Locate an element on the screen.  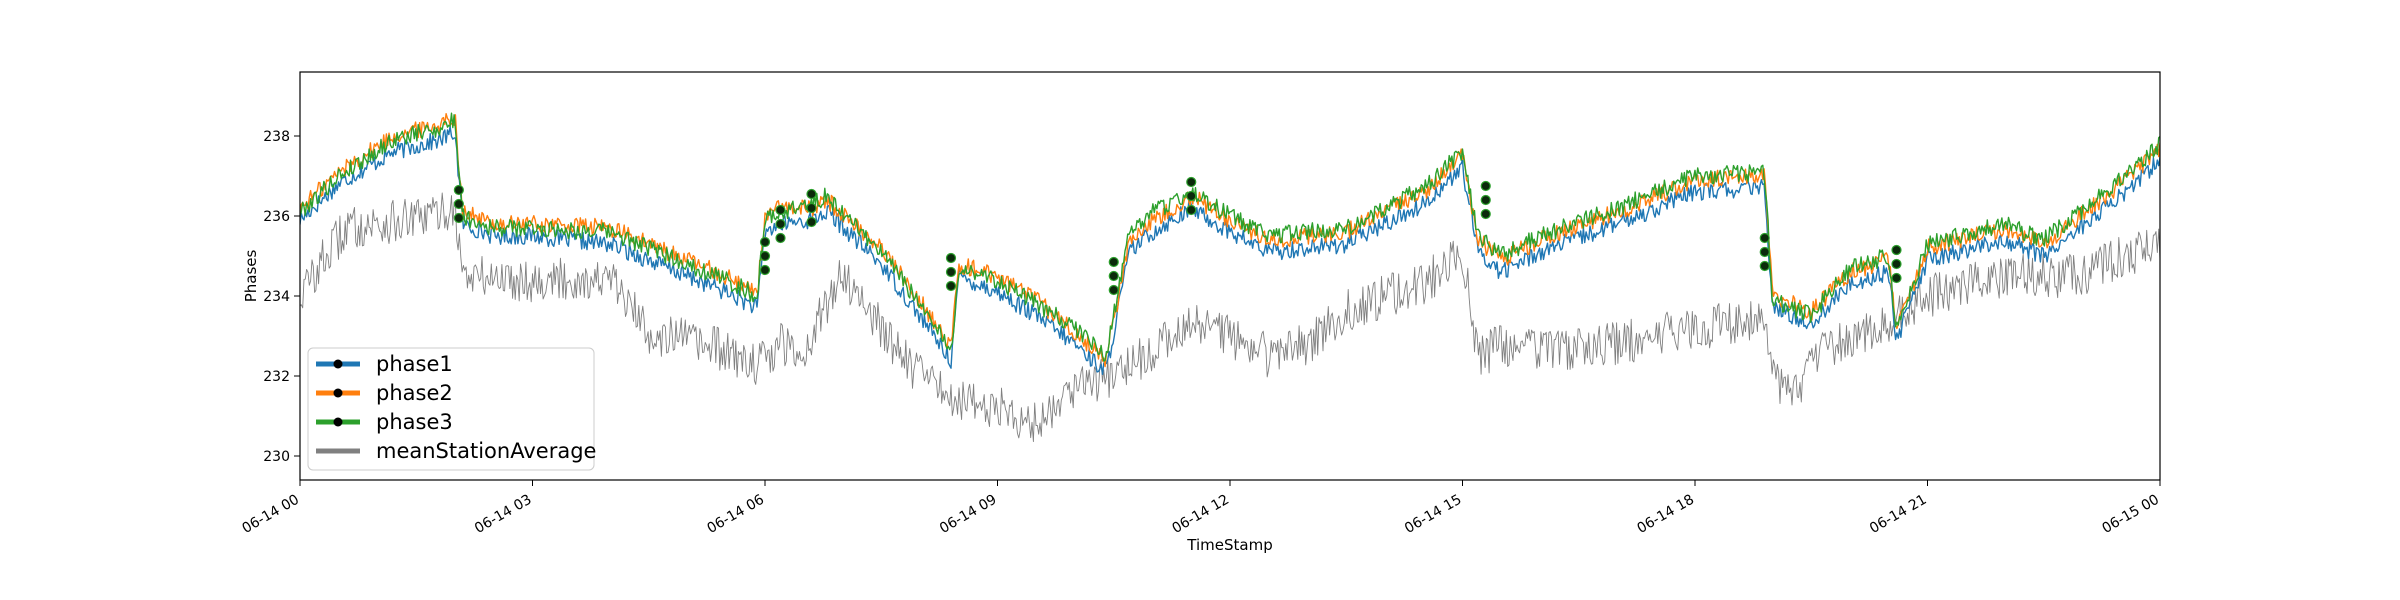
x-tick-label: 06-14 15 is located at coordinates (1433, 514).